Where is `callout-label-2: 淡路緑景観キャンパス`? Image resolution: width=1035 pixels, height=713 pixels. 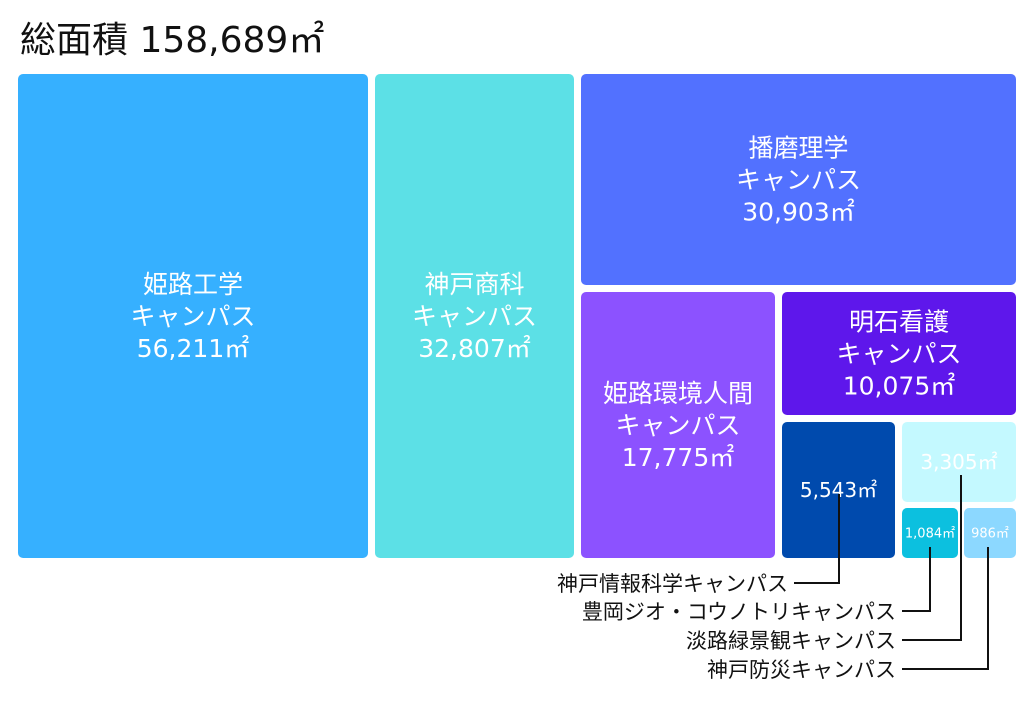
callout-label-2: 淡路緑景観キャンパス is located at coordinates (791, 641).